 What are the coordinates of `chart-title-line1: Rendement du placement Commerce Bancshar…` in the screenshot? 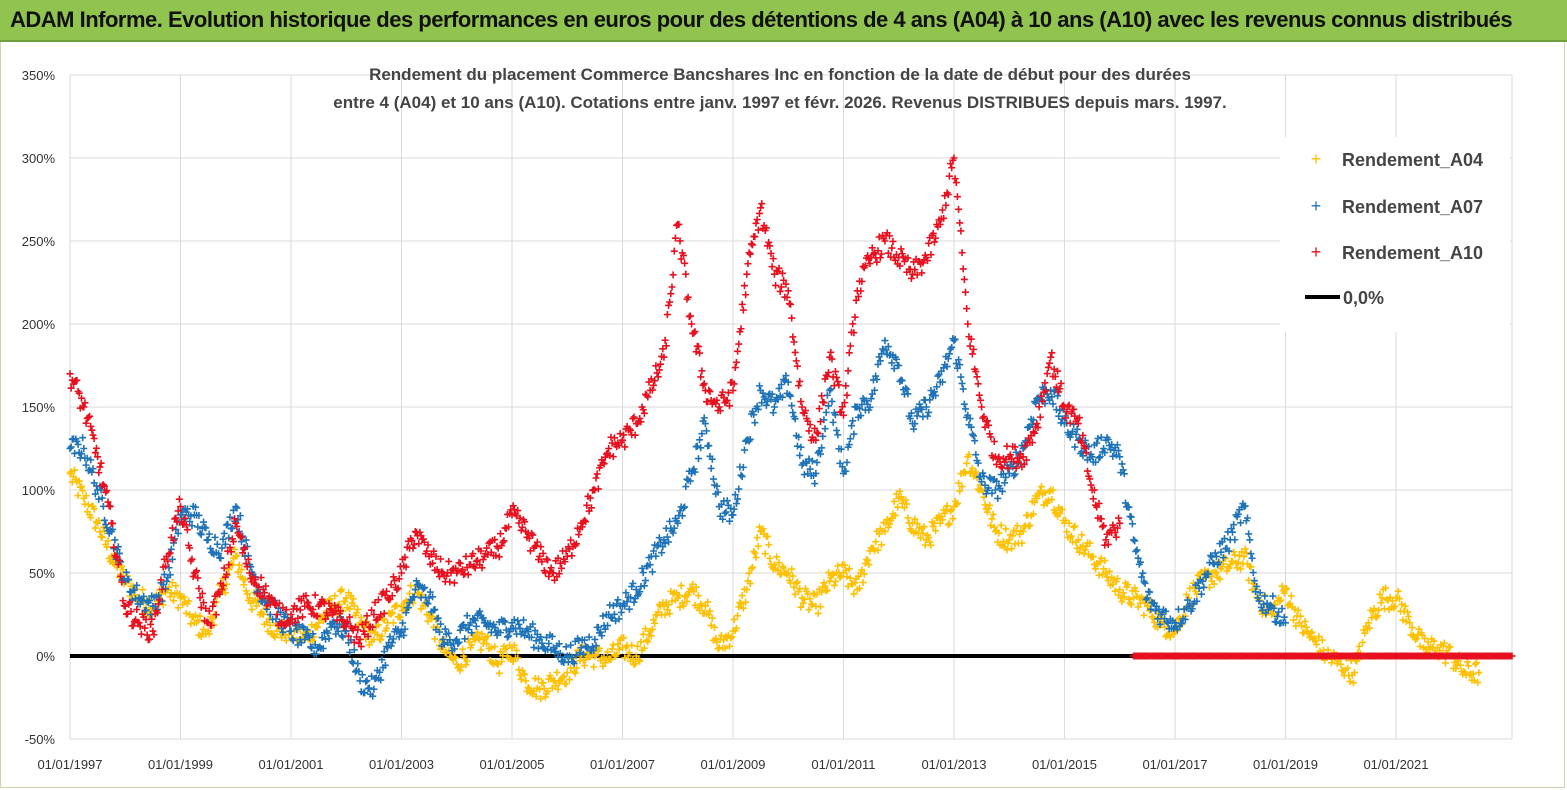 It's located at (780, 74).